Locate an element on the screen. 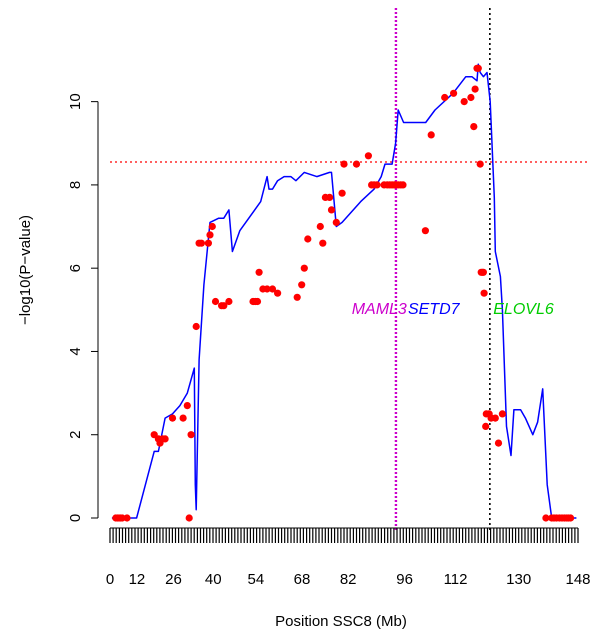 This screenshot has width=596, height=640. x-tick-label: 96 is located at coordinates (404, 579).